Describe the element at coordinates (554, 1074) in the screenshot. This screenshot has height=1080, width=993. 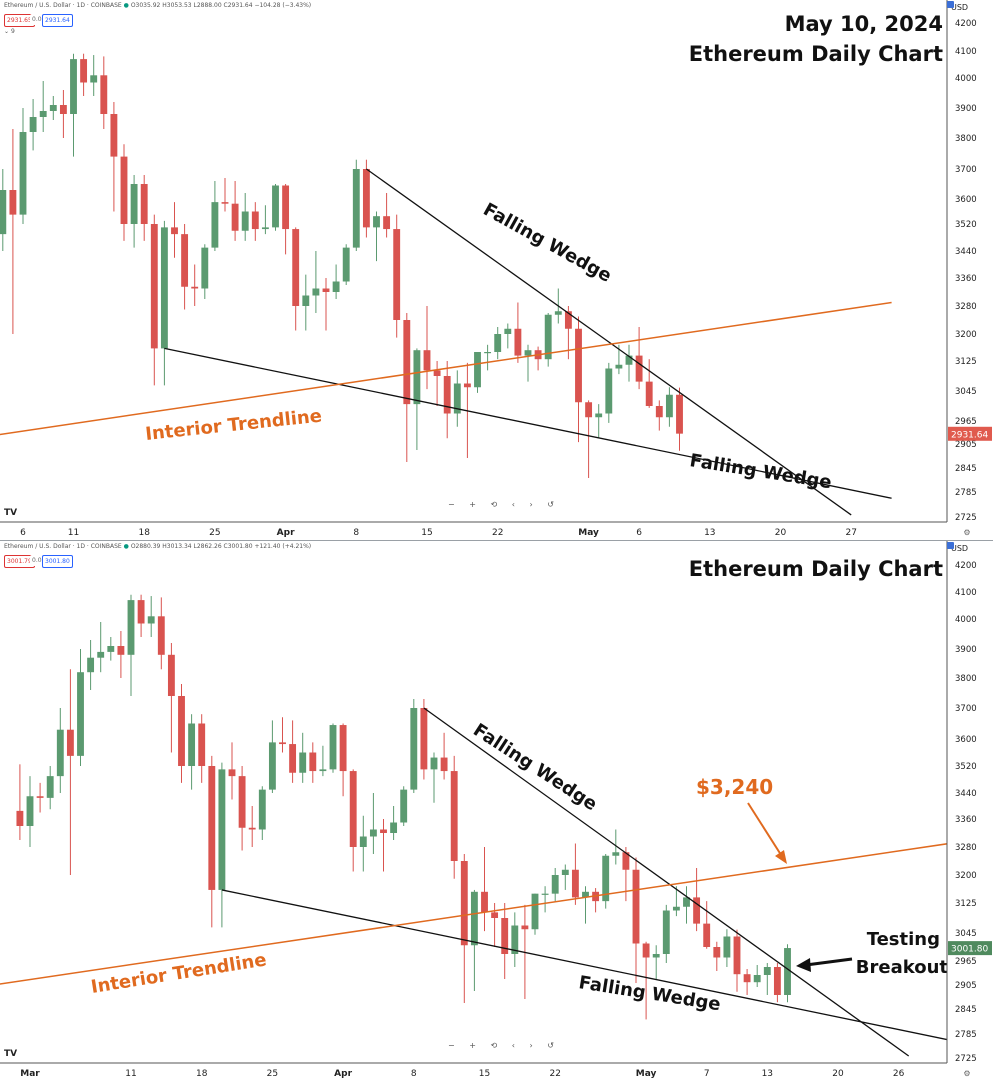
I see `time-tick-label: 22` at that location.